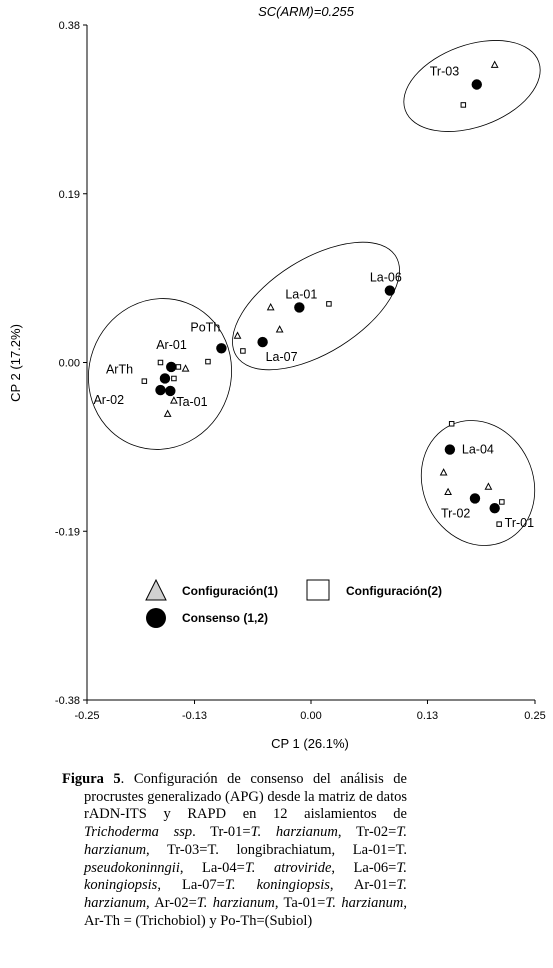 The height and width of the screenshot is (968, 553). I want to click on legend-item-consenso-1-2: Consenso (1,2), so click(207, 618).